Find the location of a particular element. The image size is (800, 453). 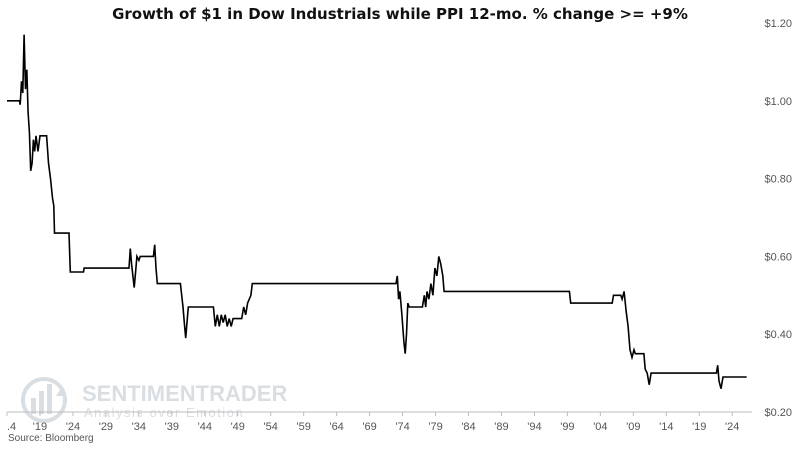

x-tick-label: '29 is located at coordinates (106, 427).